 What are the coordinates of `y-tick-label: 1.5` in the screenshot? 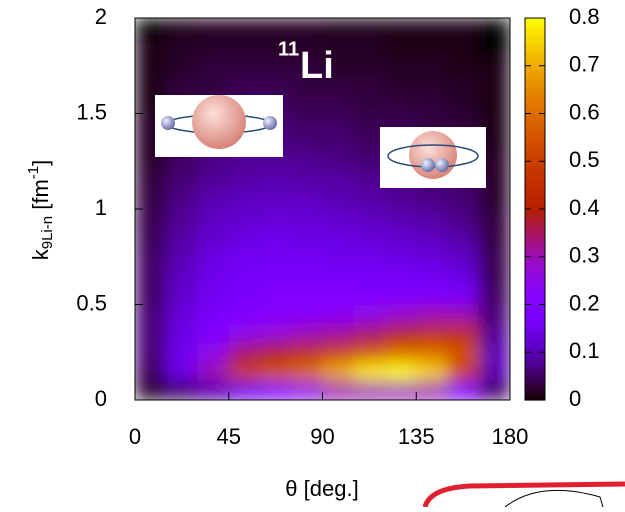 It's located at (91, 111).